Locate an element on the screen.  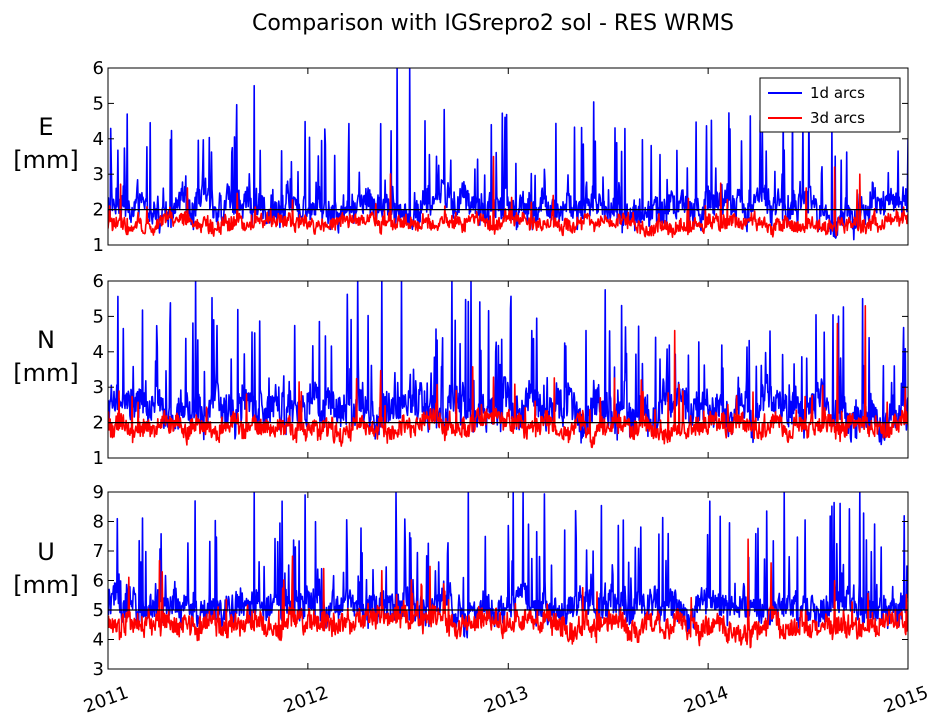
figure-title: Comparison with IGSrepro2 sol - RES WRMS is located at coordinates (493, 23).